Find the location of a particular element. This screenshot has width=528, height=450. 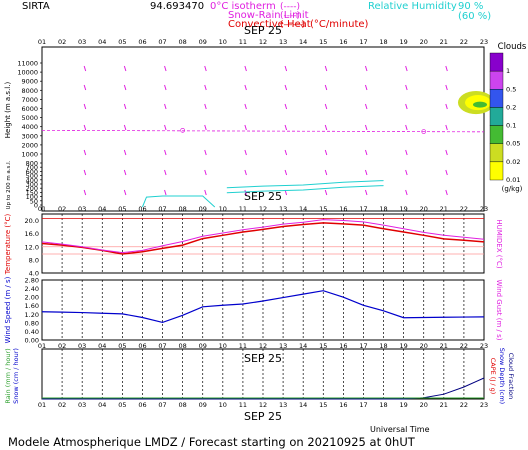

wind-axis-label: Wind Speed (m / s) is located at coordinates (8, 309).